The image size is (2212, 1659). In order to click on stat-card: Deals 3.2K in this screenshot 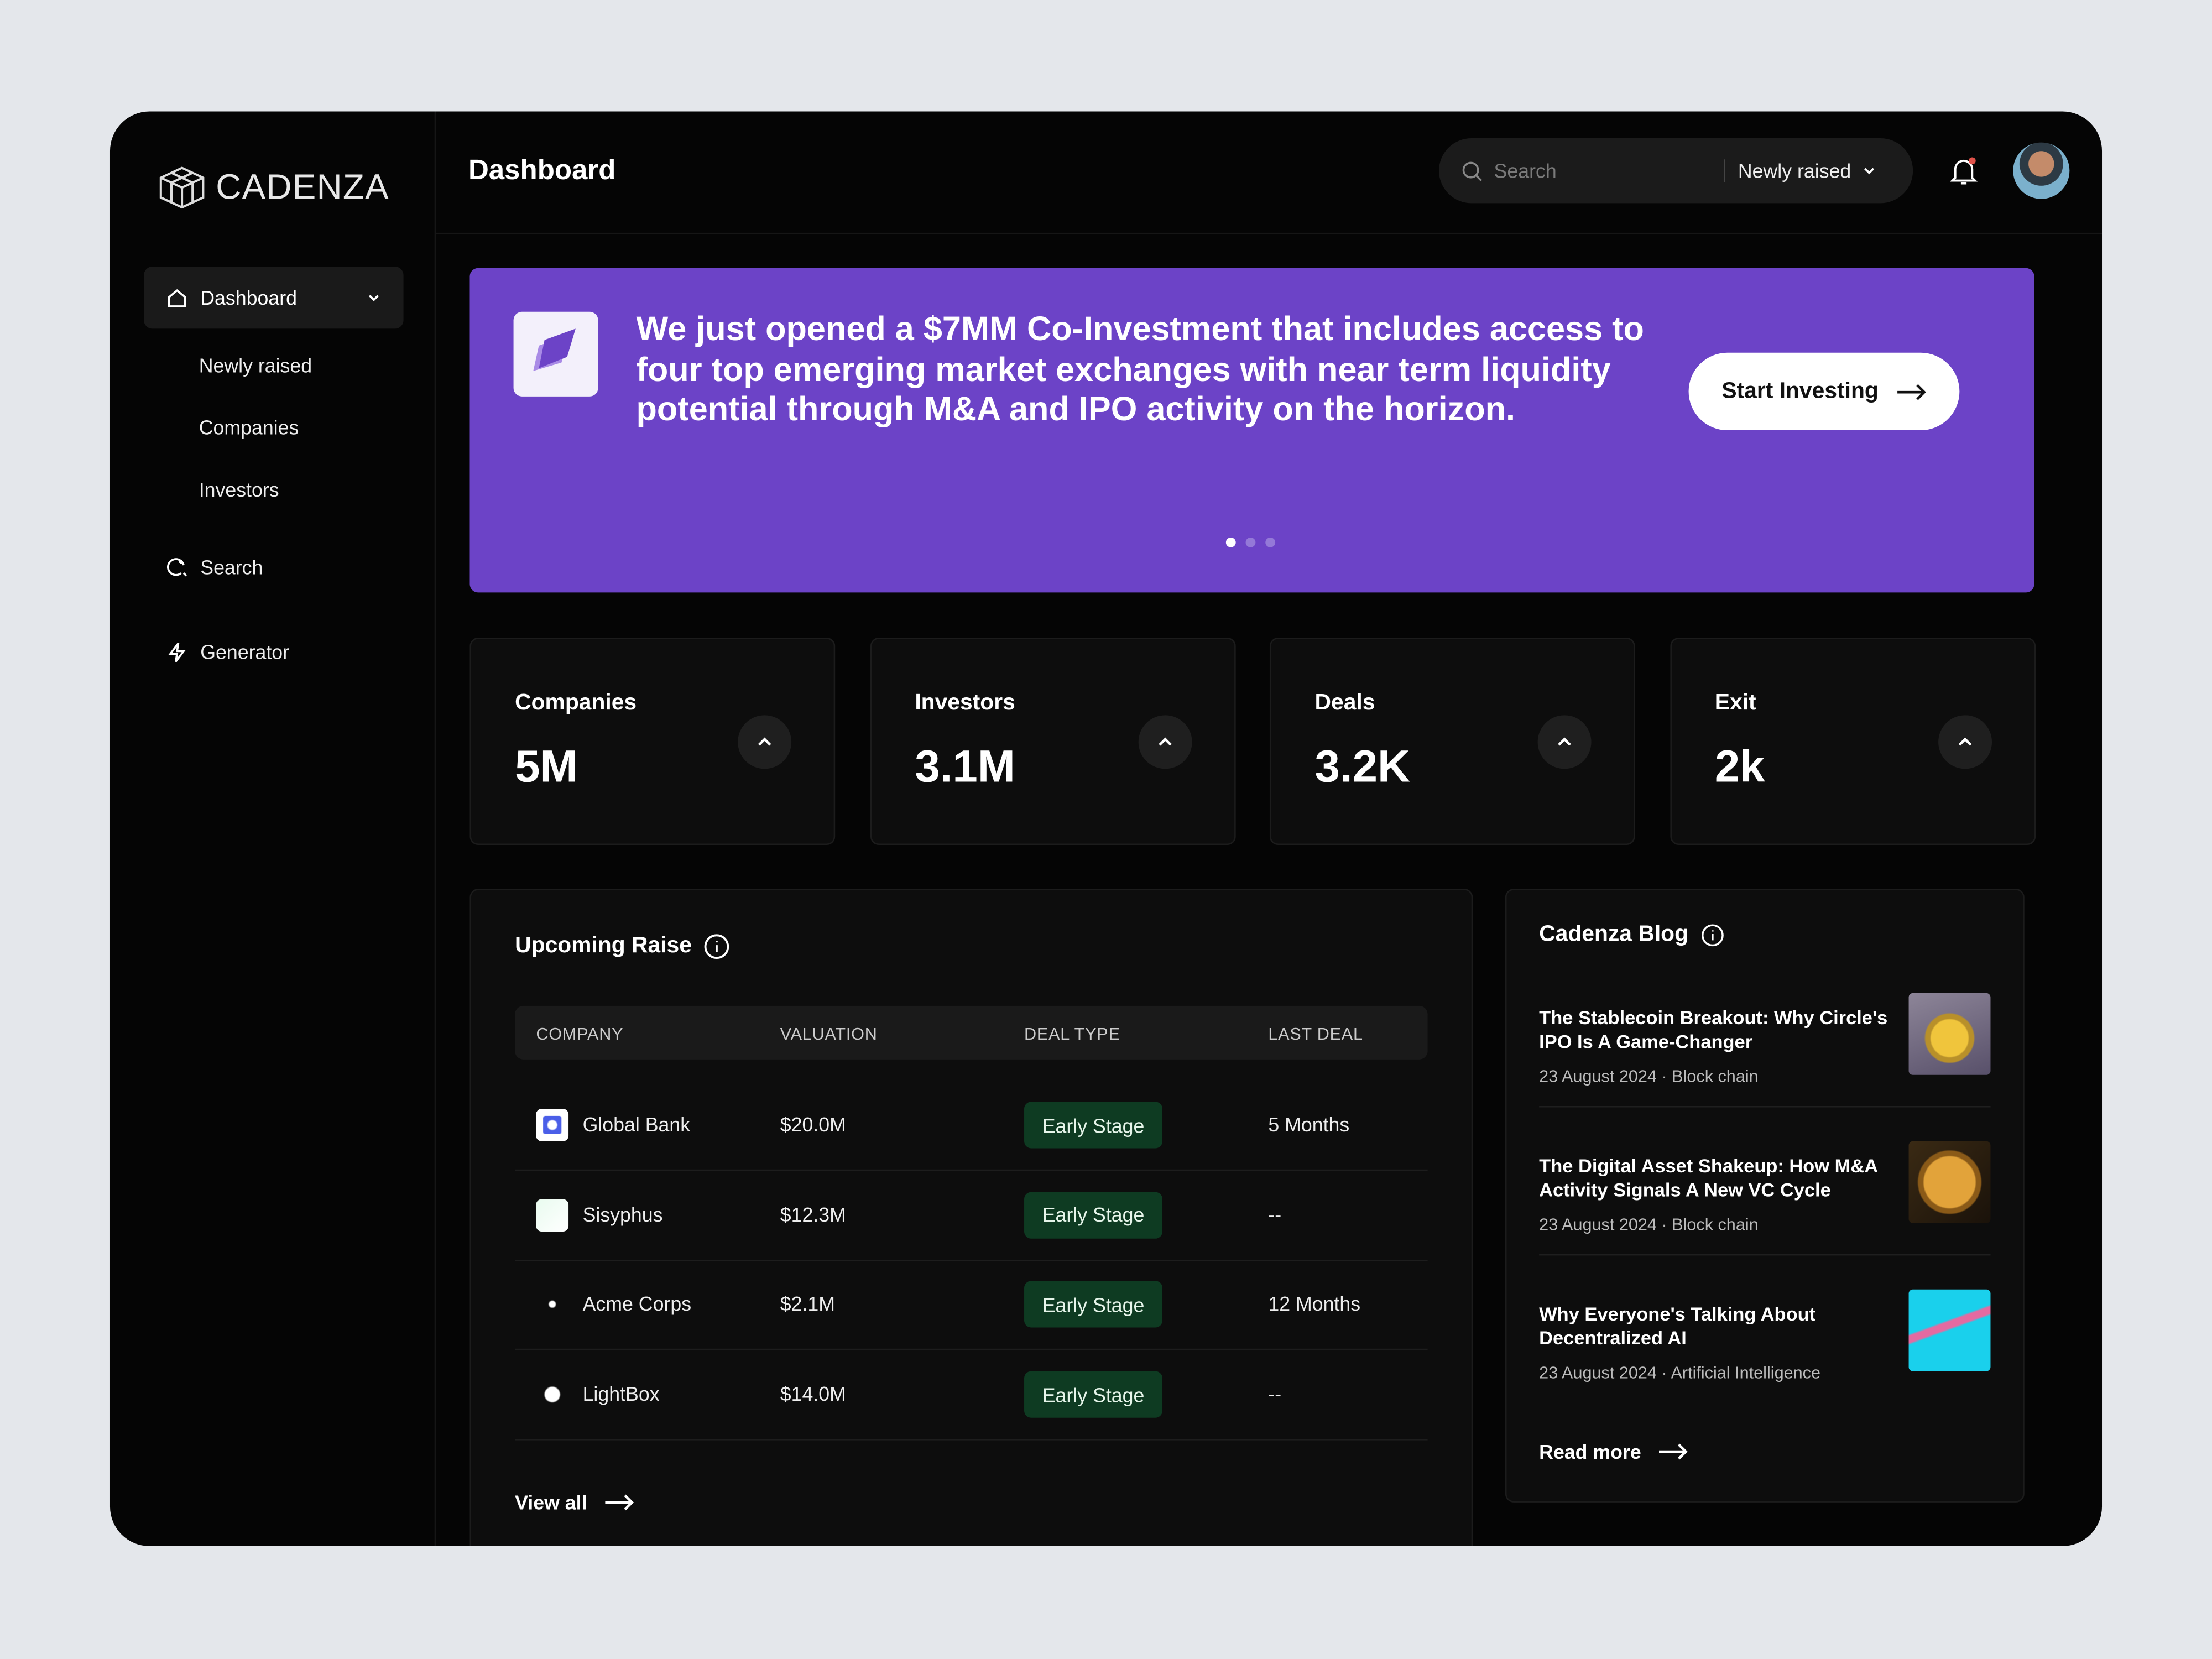, I will do `click(1452, 742)`.